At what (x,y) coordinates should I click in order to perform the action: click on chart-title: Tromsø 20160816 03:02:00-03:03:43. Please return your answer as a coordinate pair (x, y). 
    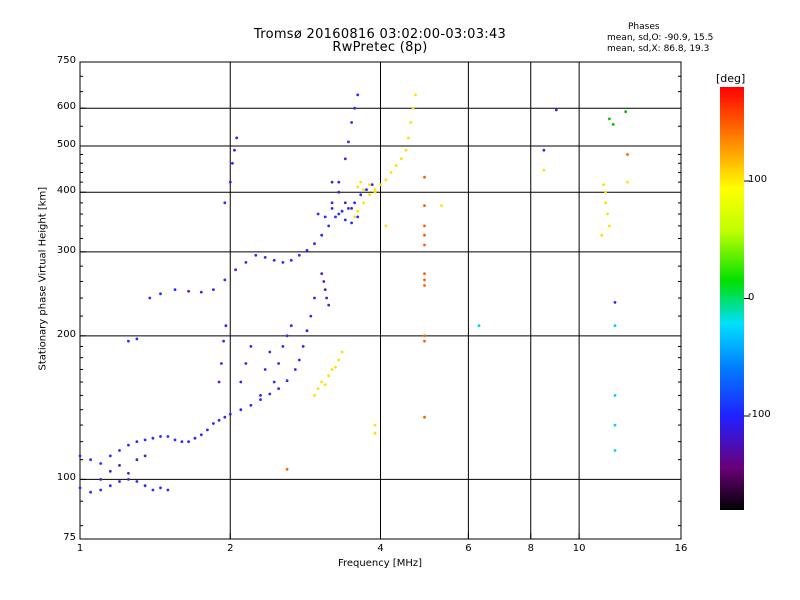
    Looking at the image, I should click on (380, 34).